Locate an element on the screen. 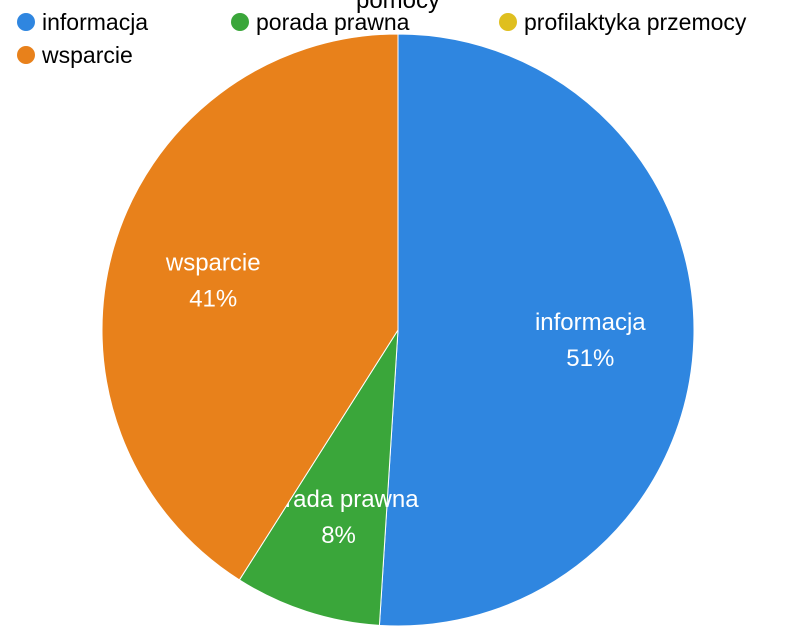 The width and height of the screenshot is (788, 631). slice-value-label: 41% is located at coordinates (213, 298).